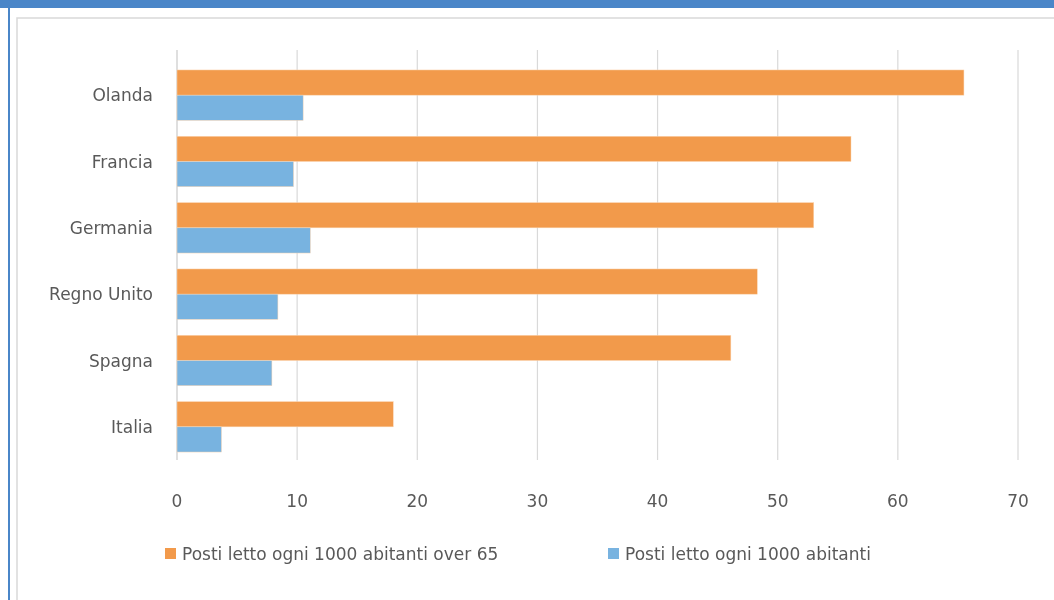 The height and width of the screenshot is (600, 1054). I want to click on y-tick-label: Francia, so click(122, 161).